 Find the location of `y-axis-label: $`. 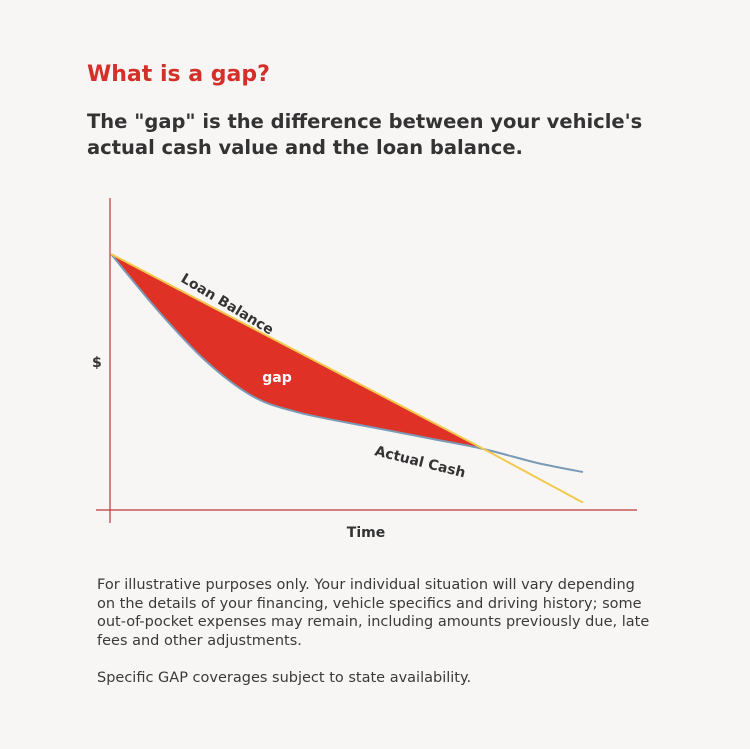

y-axis-label: $ is located at coordinates (97, 363).